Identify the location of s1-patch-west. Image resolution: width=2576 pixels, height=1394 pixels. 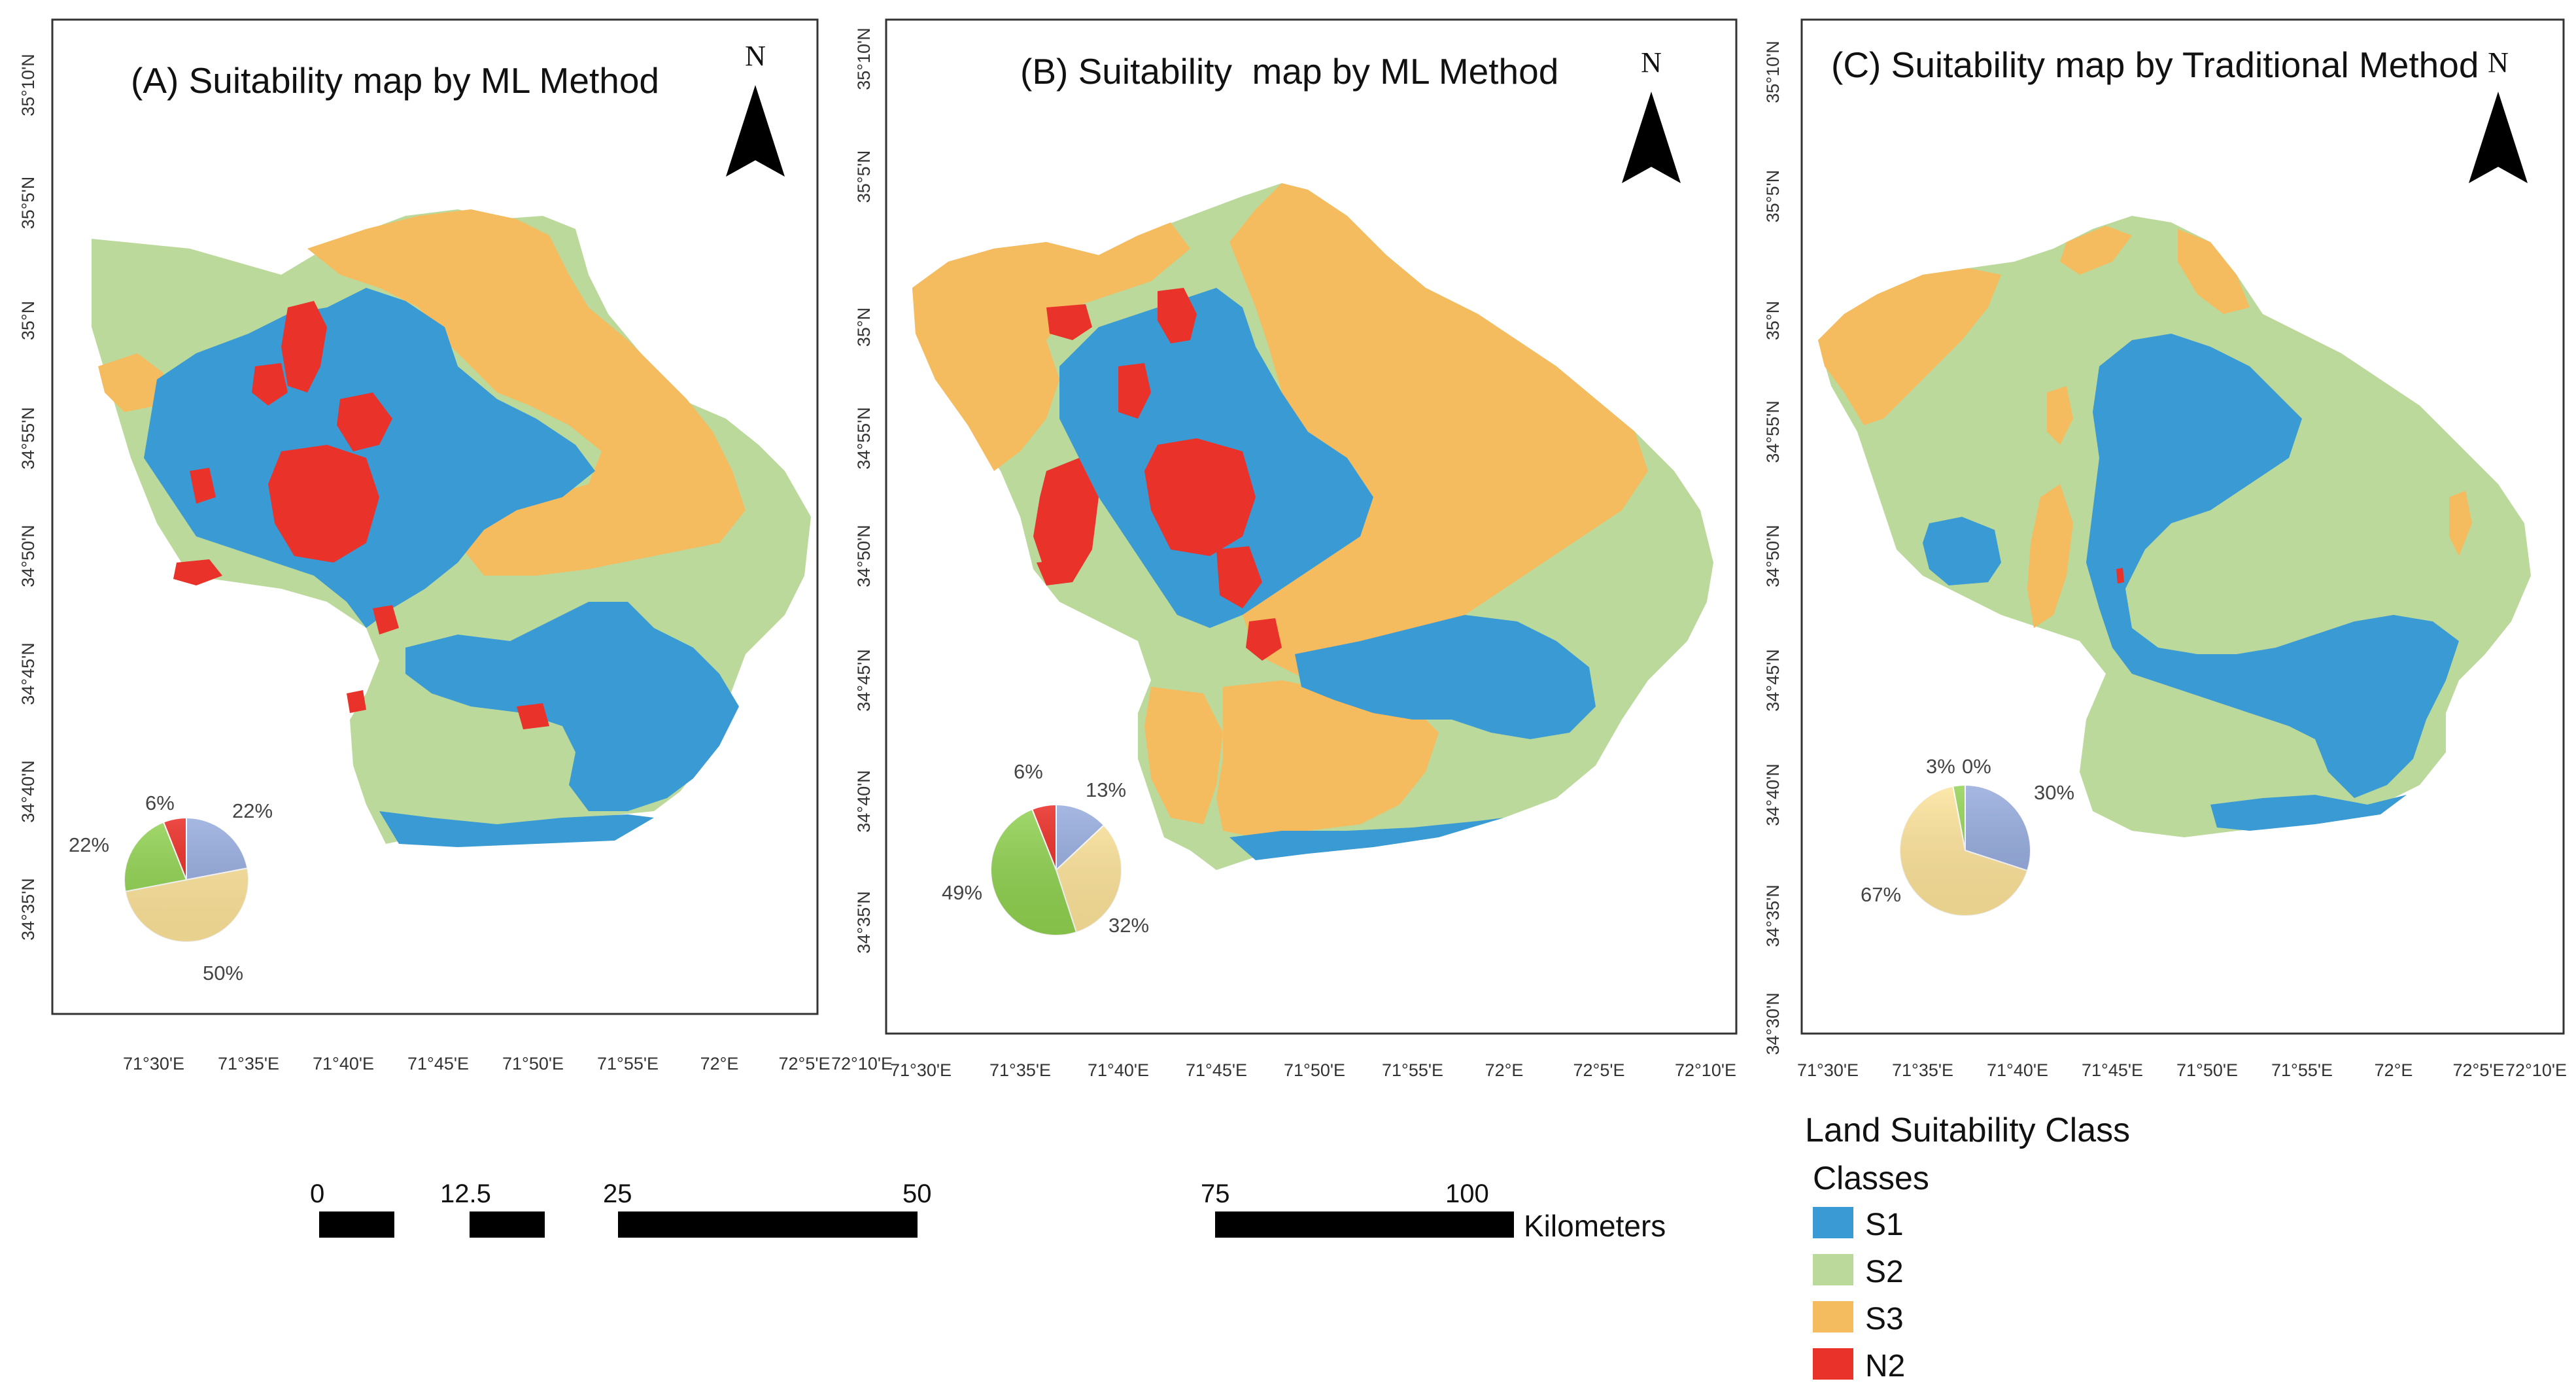
(1962, 551).